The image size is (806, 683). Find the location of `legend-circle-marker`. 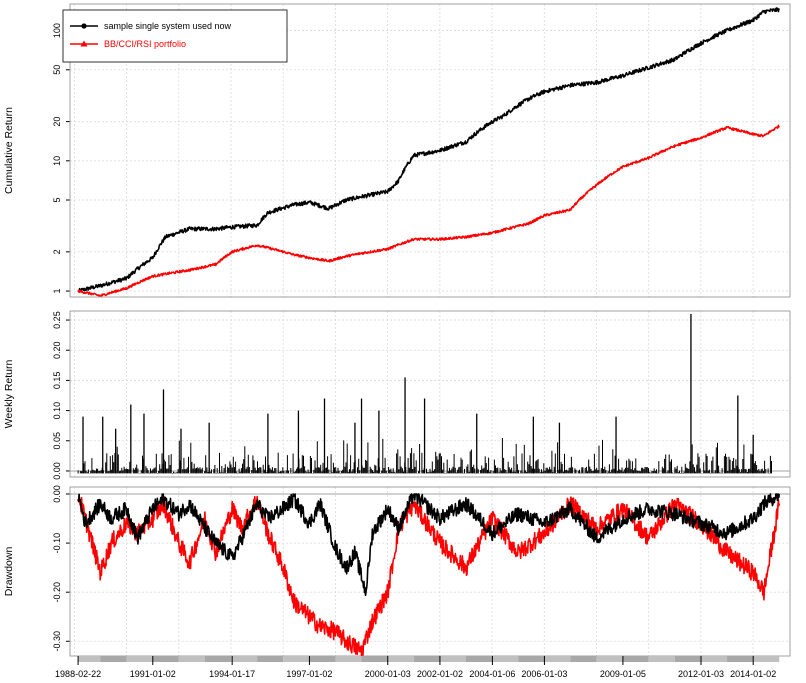

legend-circle-marker is located at coordinates (84, 26).